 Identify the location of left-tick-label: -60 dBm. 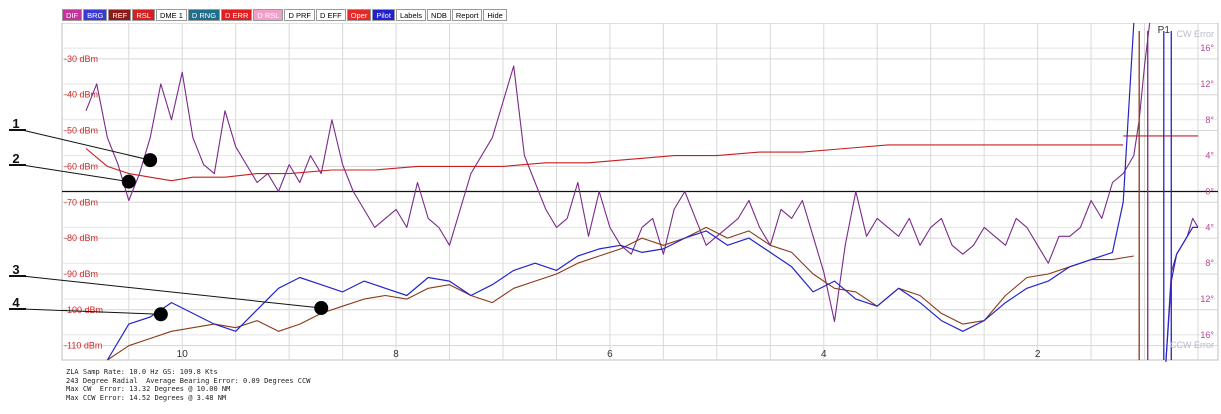
(81, 166).